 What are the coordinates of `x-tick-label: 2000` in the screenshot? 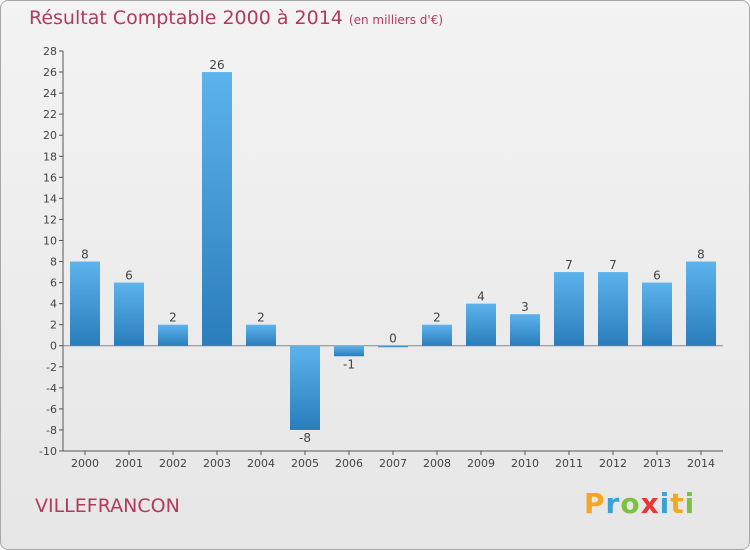 It's located at (85, 463).